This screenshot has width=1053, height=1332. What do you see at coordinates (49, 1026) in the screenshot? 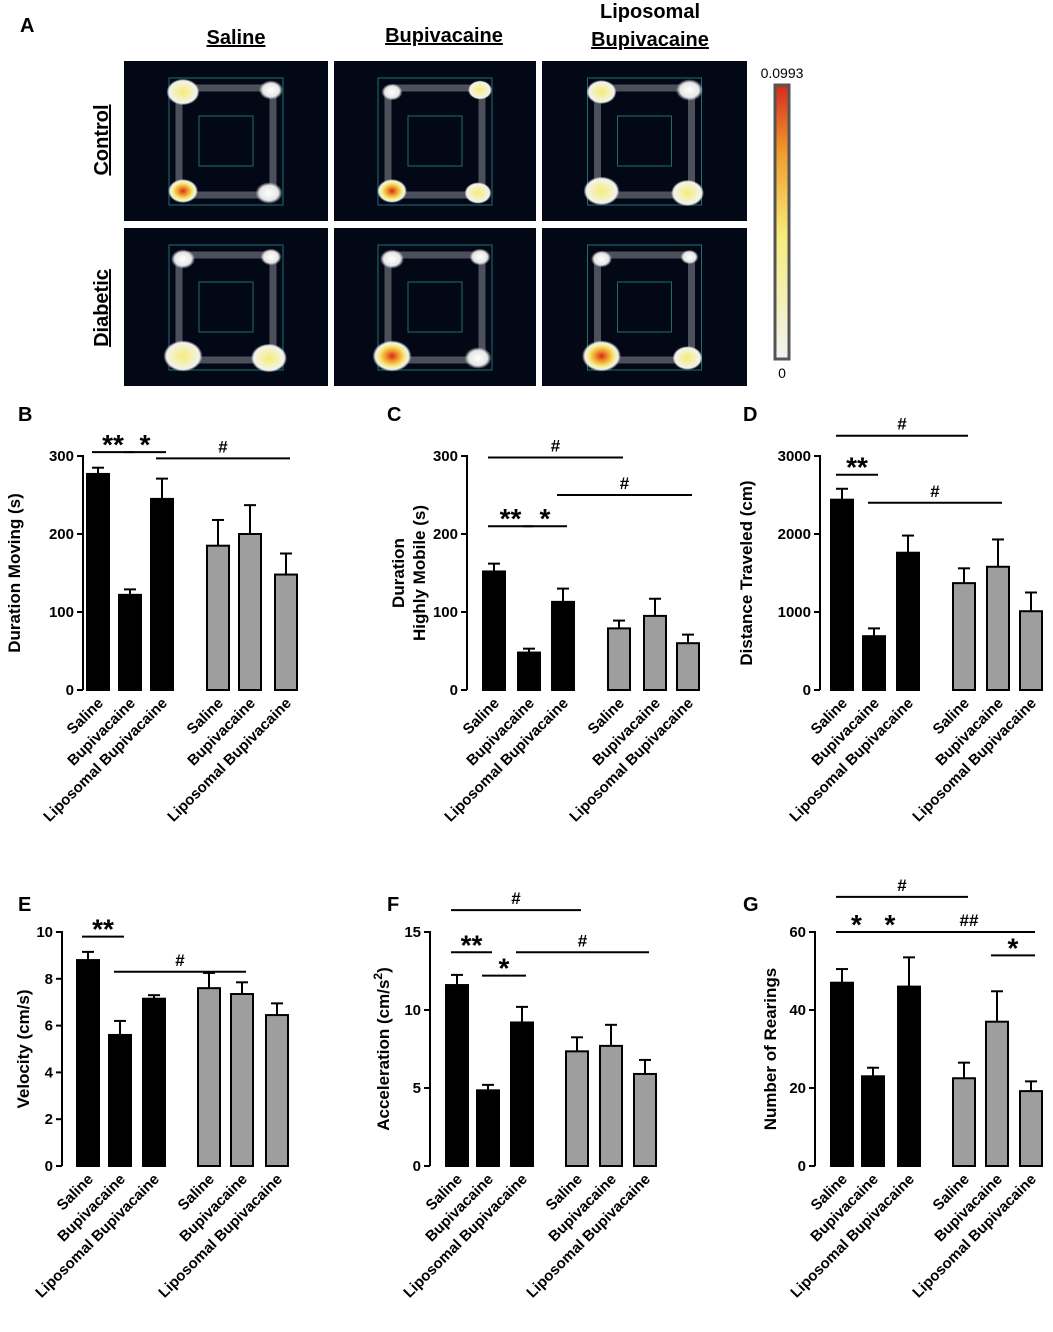
I see `y-tick-label: 6` at bounding box center [49, 1026].